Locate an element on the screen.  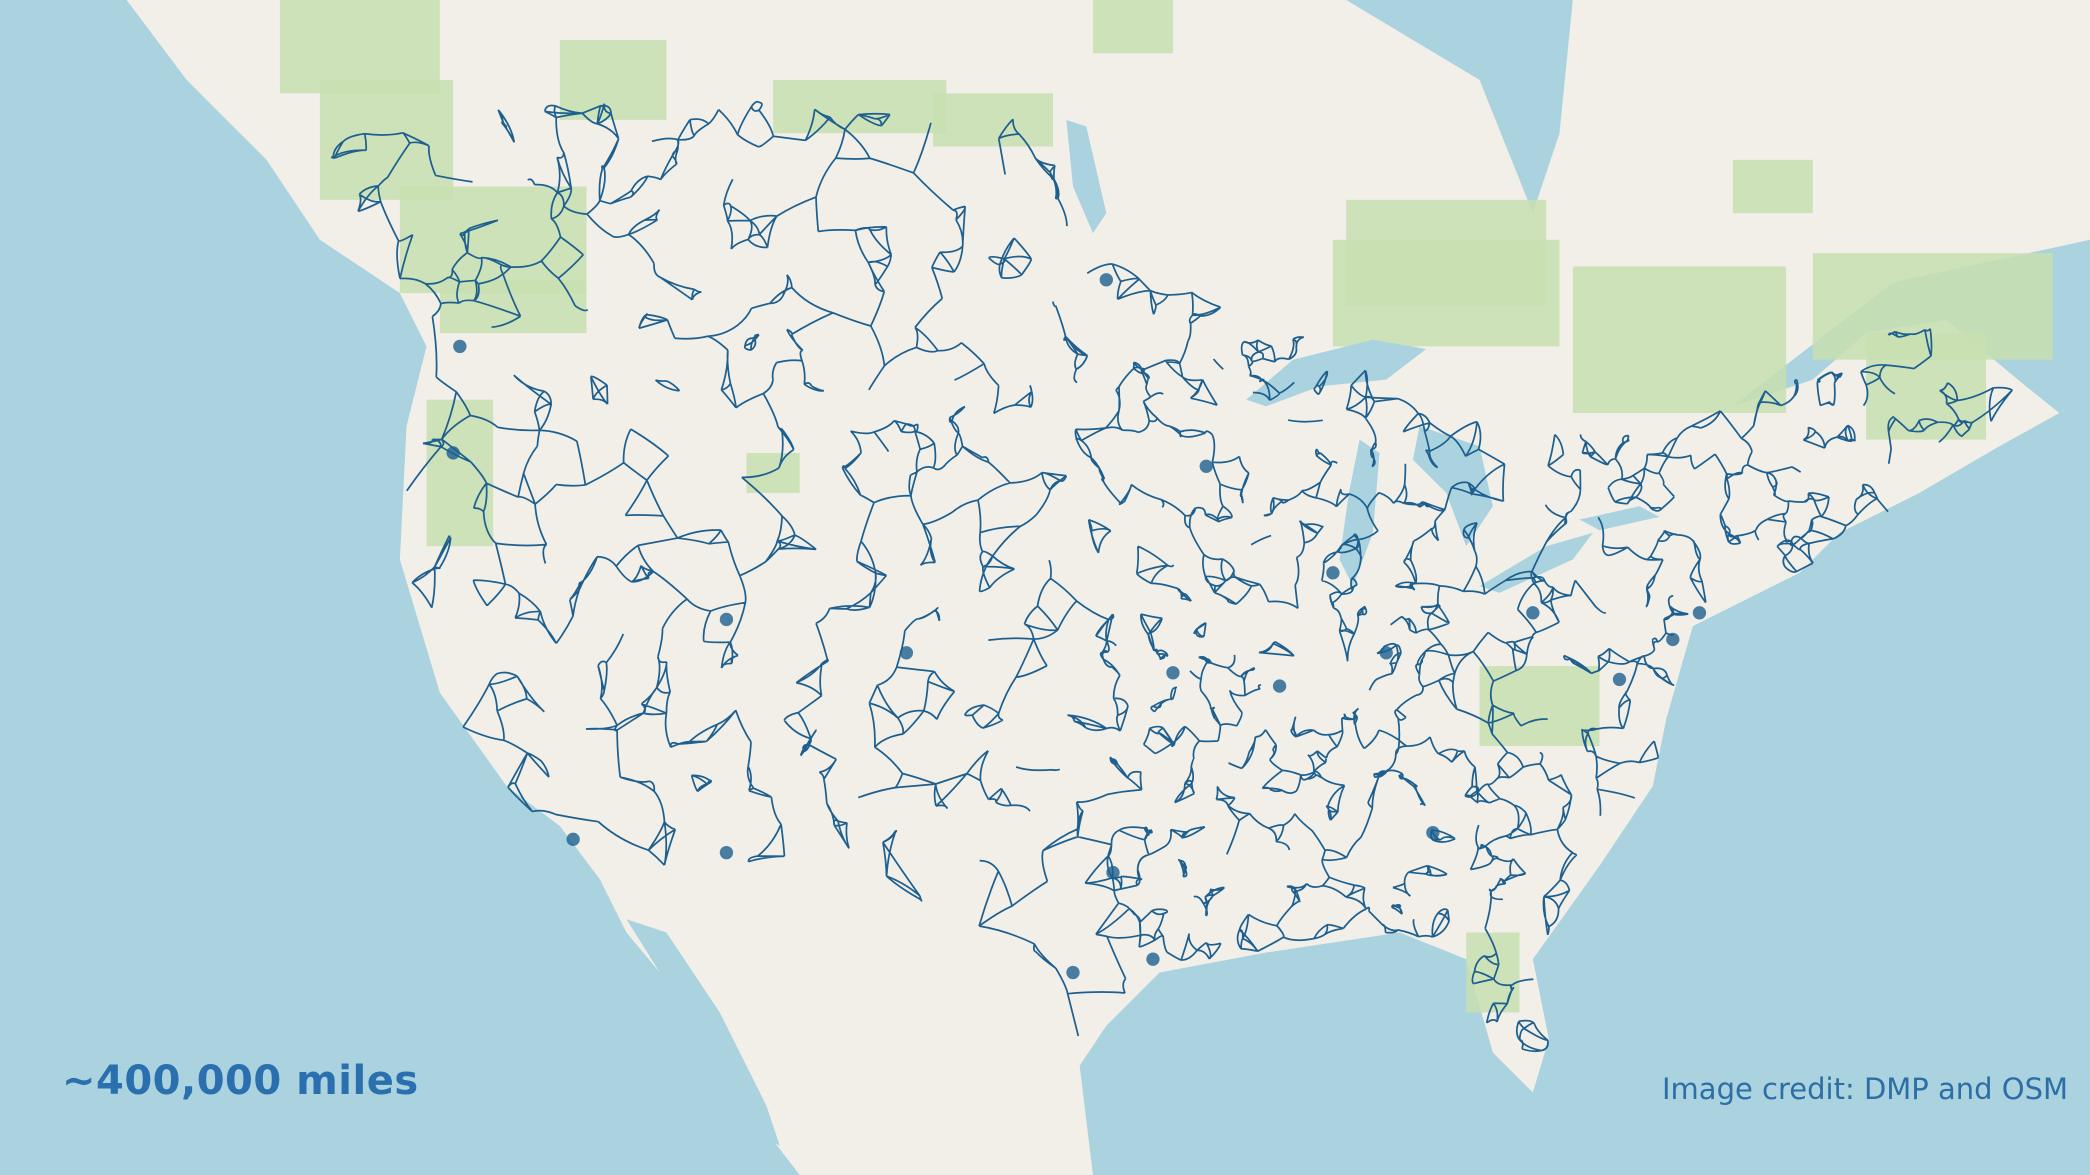
gulf-of-california is located at coordinates (703, 1032).